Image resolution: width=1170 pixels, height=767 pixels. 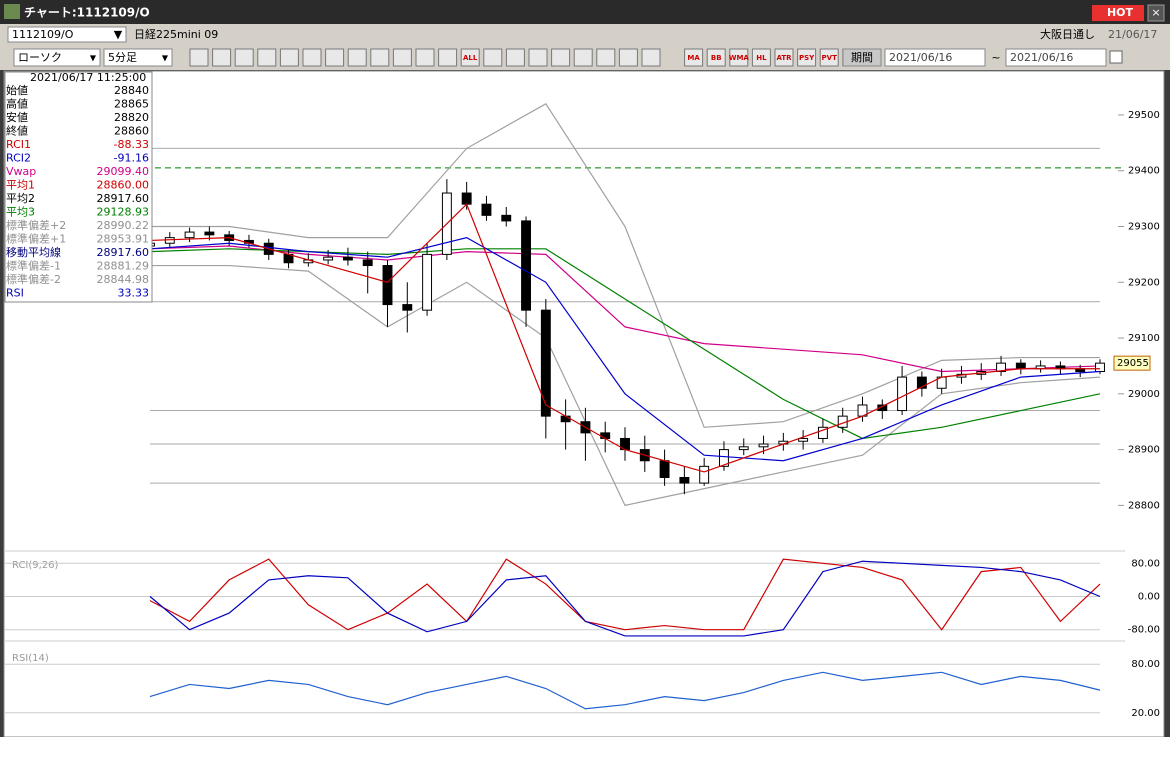 I want to click on y-tick-label: 28800, so click(x=1144, y=505).